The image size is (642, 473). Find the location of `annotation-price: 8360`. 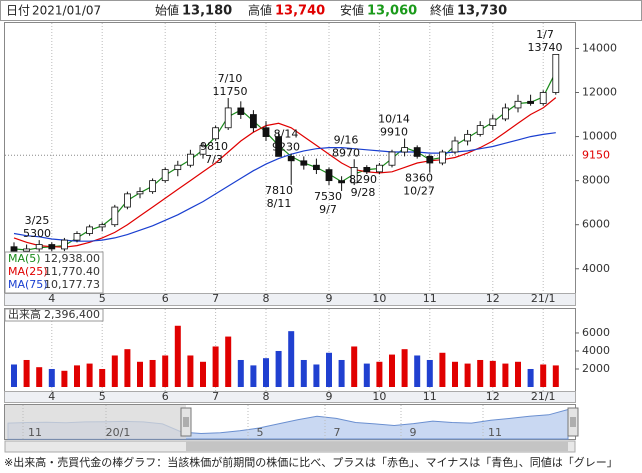

annotation-price: 8360 is located at coordinates (419, 178).